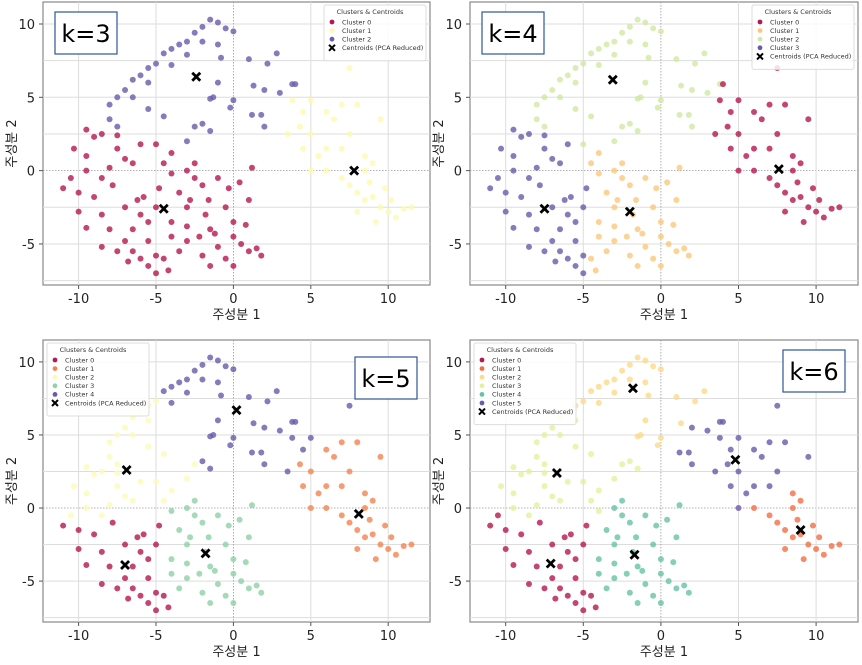  What do you see at coordinates (525, 384) in the screenshot?
I see `legend-box` at bounding box center [525, 384].